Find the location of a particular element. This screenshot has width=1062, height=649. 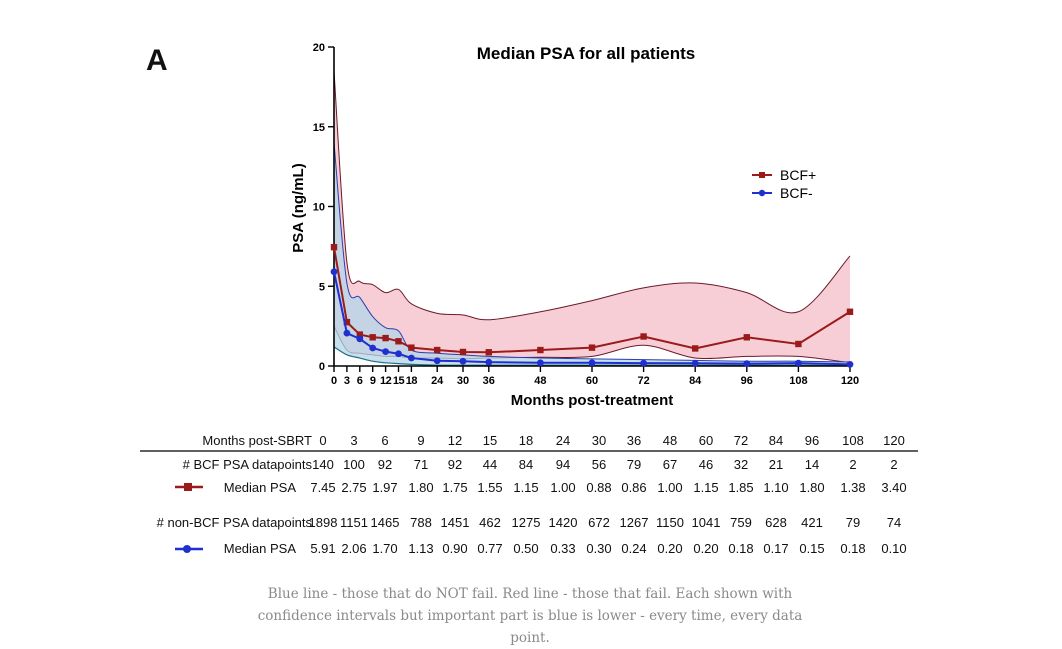

nonbcf-median-cell: 0.24 is located at coordinates (633, 548).